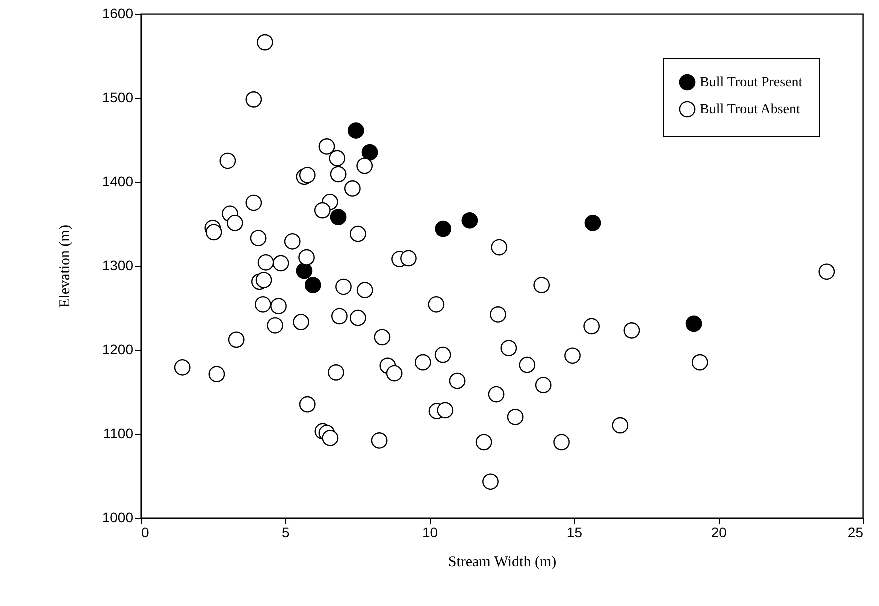  What do you see at coordinates (146, 532) in the screenshot?
I see `x-tick-label: 0` at bounding box center [146, 532].